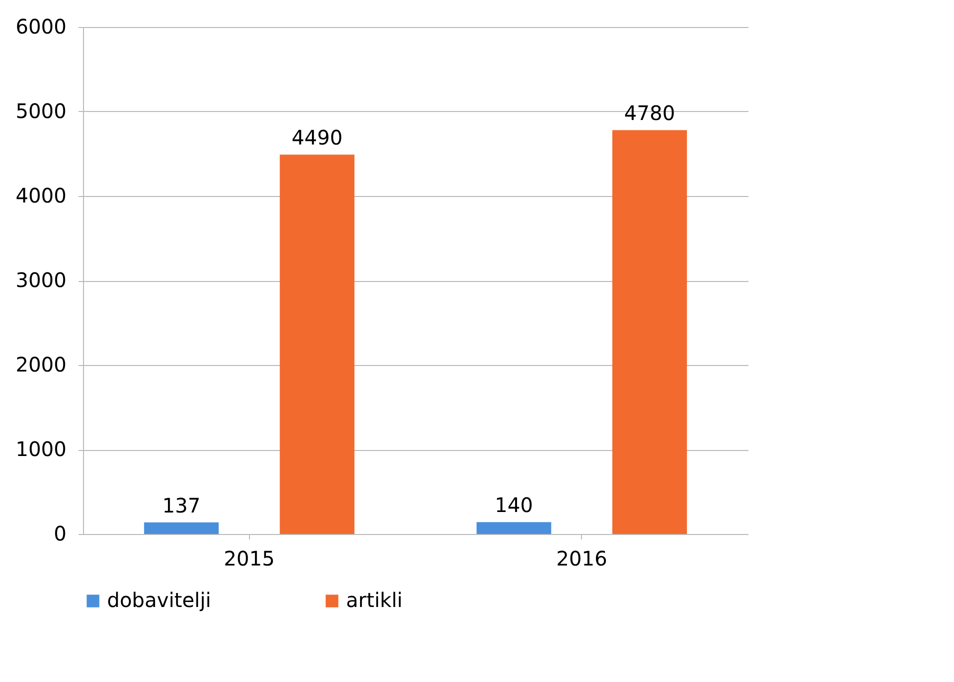  Describe the element at coordinates (41, 364) in the screenshot. I see `y-tick-label: 2000` at that location.